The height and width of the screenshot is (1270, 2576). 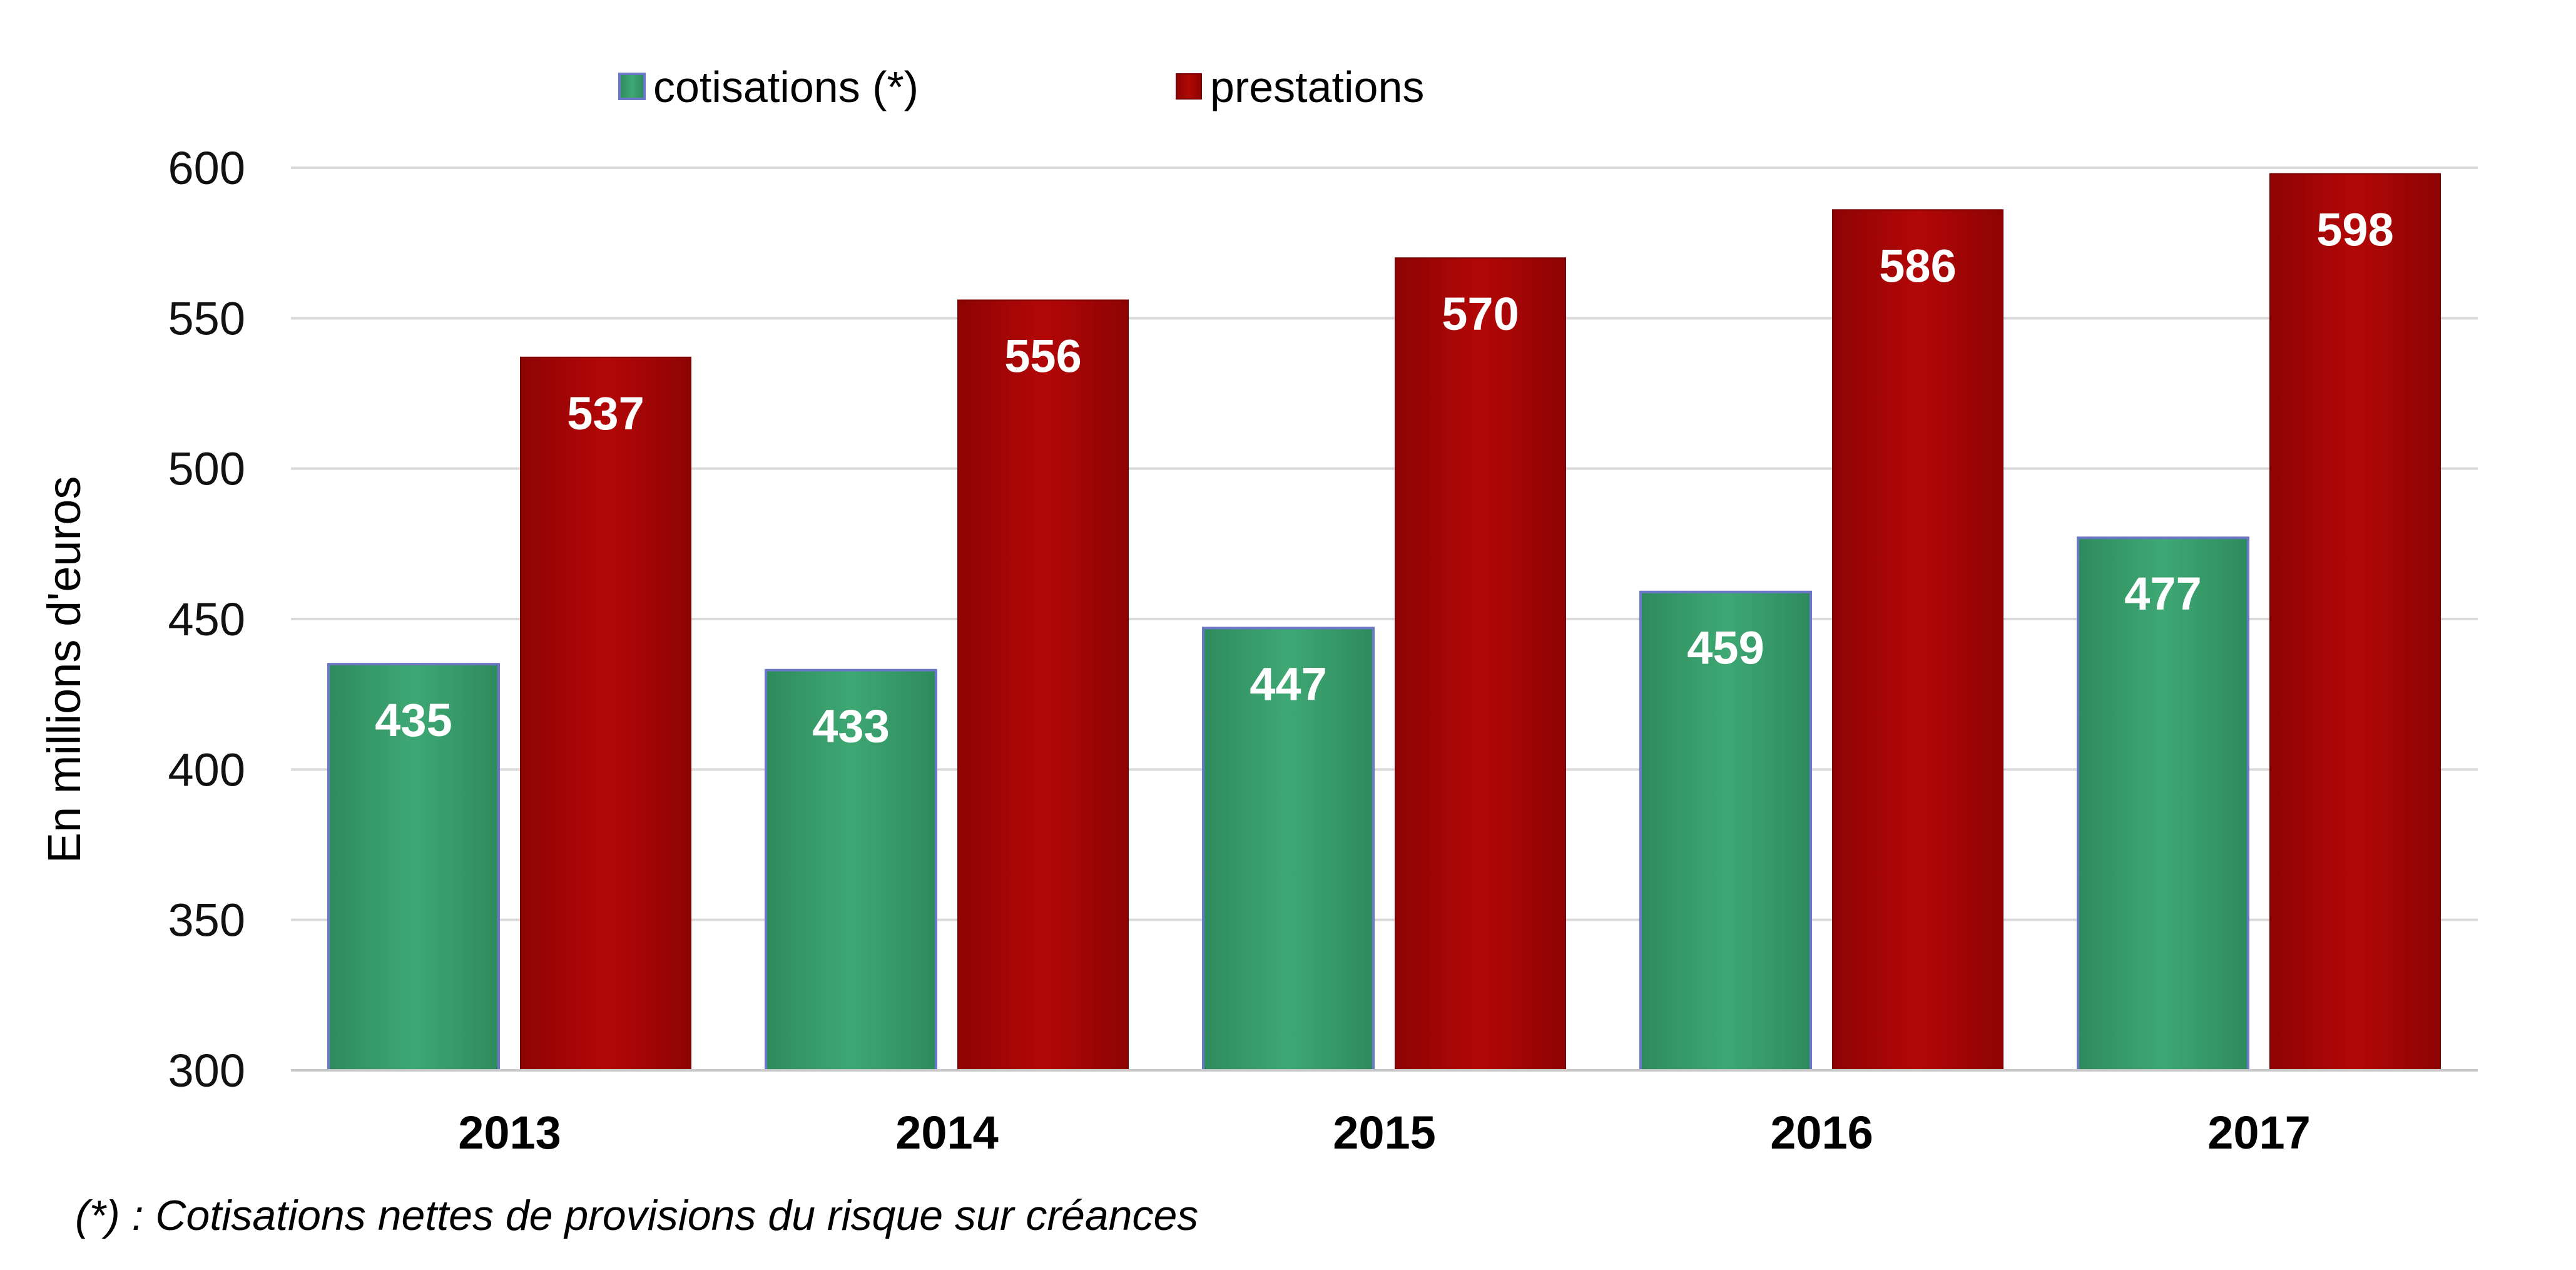 I want to click on bar-prestations-2016, so click(x=1918, y=640).